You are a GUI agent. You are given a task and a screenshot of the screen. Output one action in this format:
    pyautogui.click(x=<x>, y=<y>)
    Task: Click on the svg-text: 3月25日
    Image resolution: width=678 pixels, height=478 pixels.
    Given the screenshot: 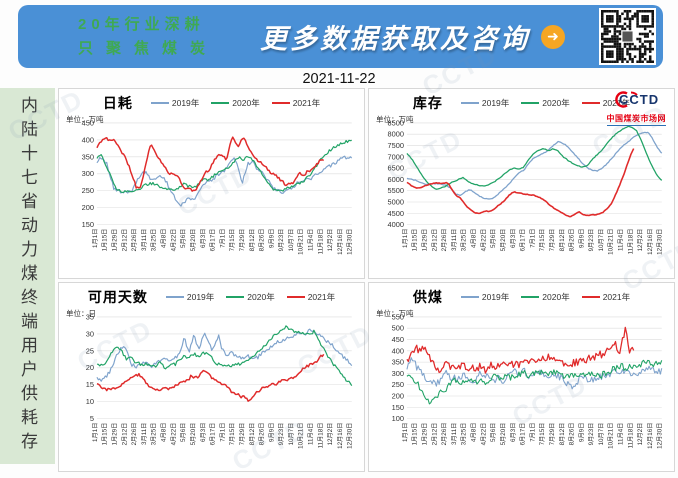 What is the action you would take?
    pyautogui.click(x=154, y=433)
    